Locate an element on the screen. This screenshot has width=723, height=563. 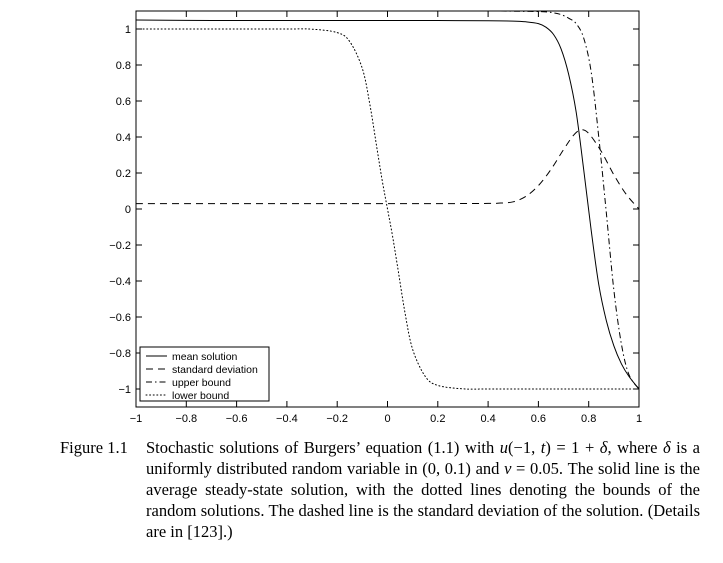
y-tick-label: −0.2 is located at coordinates (120, 246).